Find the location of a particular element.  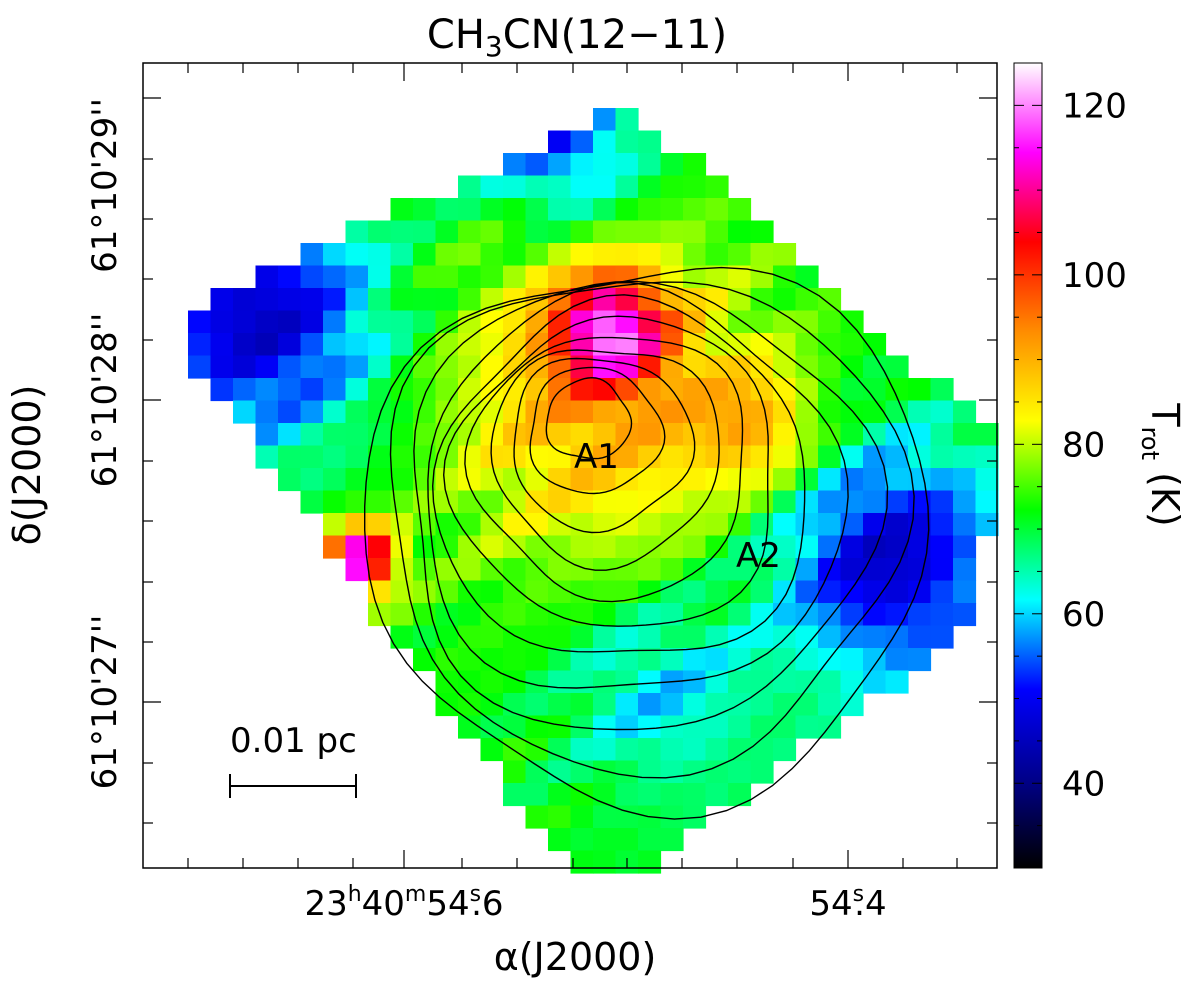

colorbar-tick-label: 60 is located at coordinates (1083, 615).